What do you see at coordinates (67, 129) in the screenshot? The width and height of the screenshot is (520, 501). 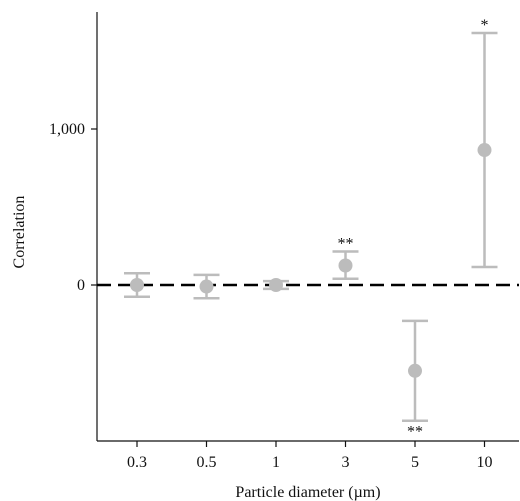 I see `y-tick-label: 1,000` at bounding box center [67, 129].